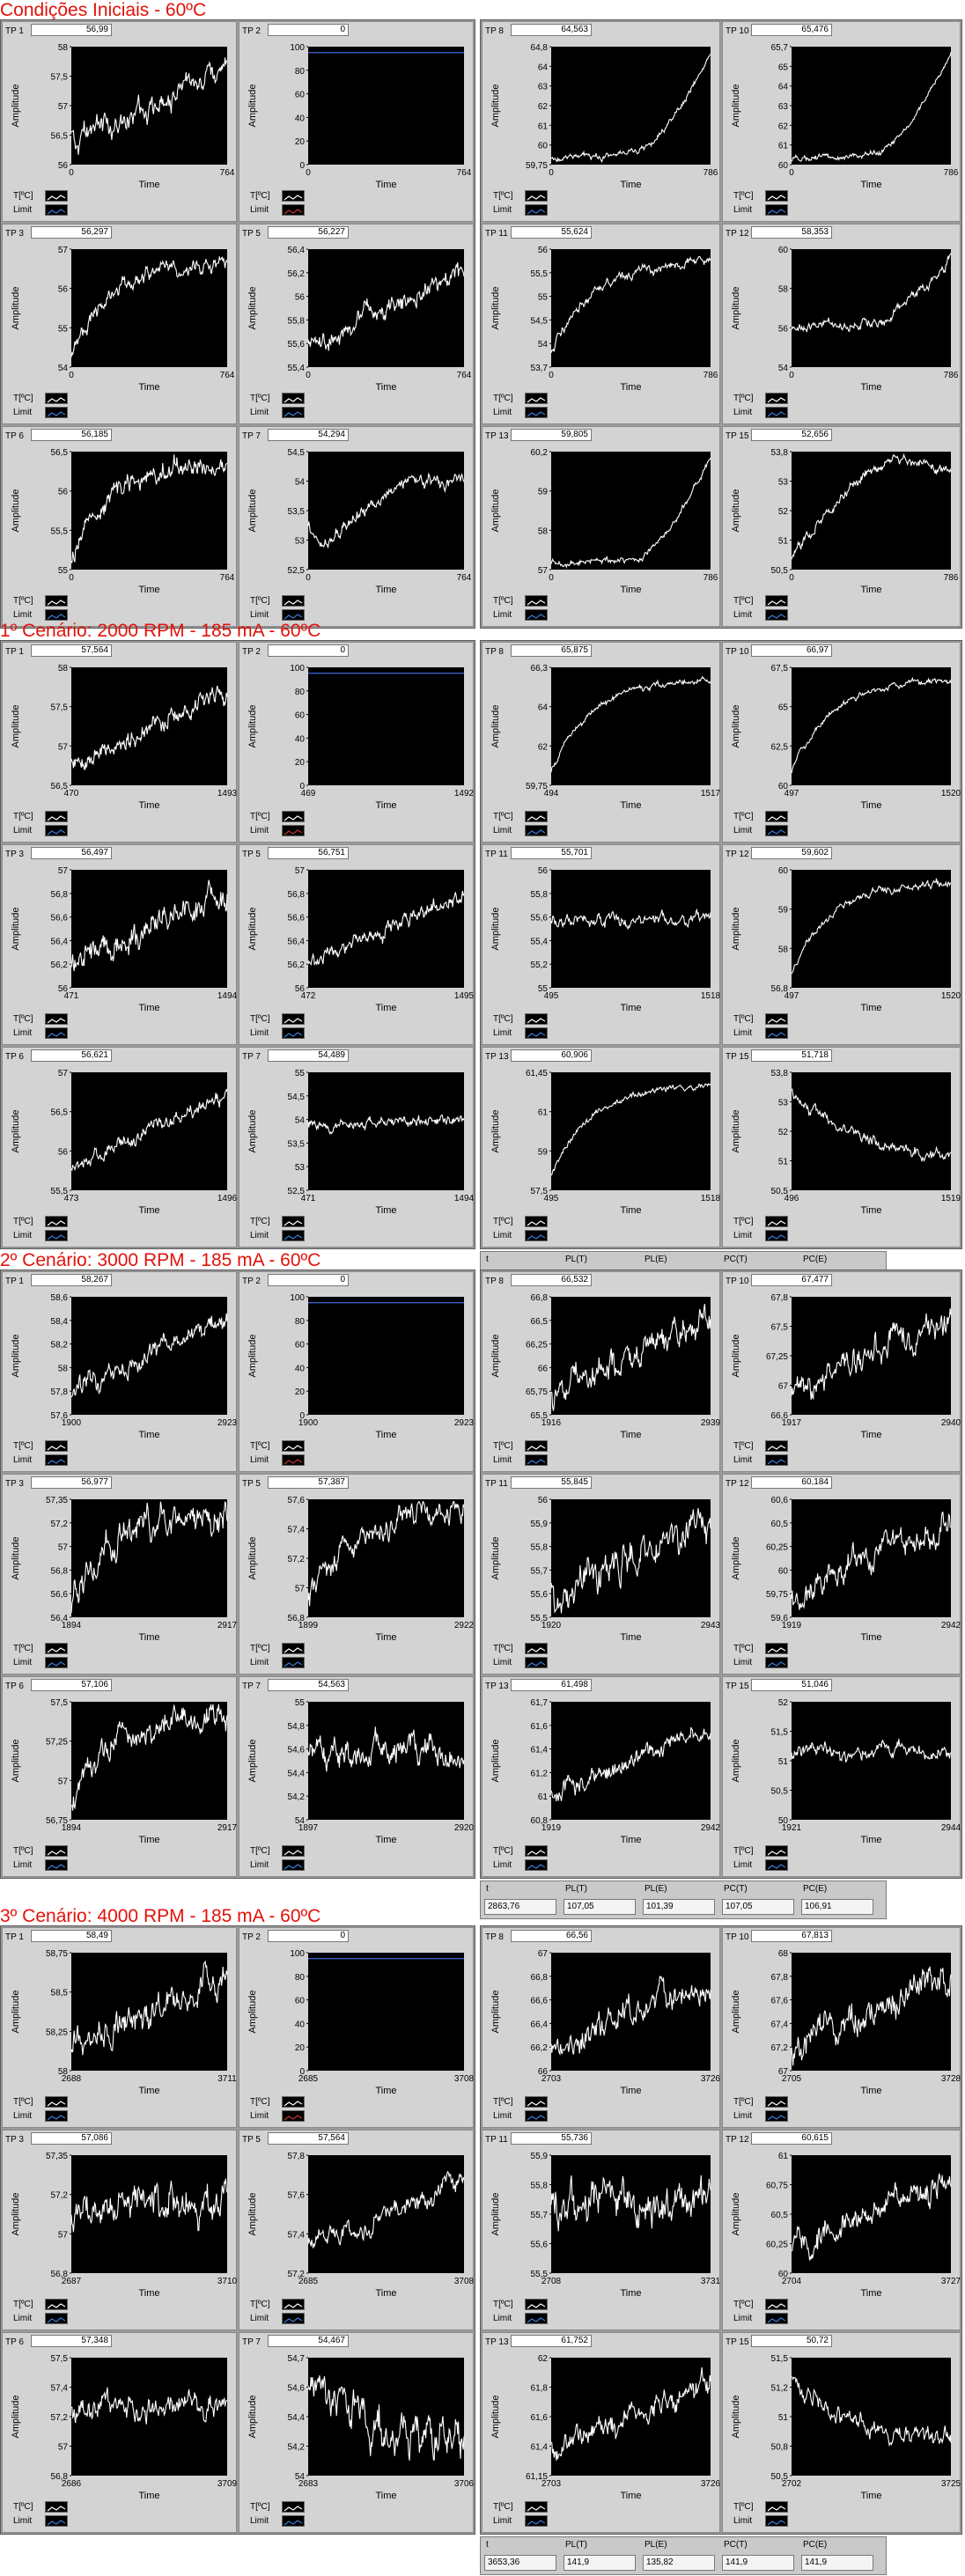  What do you see at coordinates (228, 578) in the screenshot?
I see `x-tick-label: 764` at bounding box center [228, 578].